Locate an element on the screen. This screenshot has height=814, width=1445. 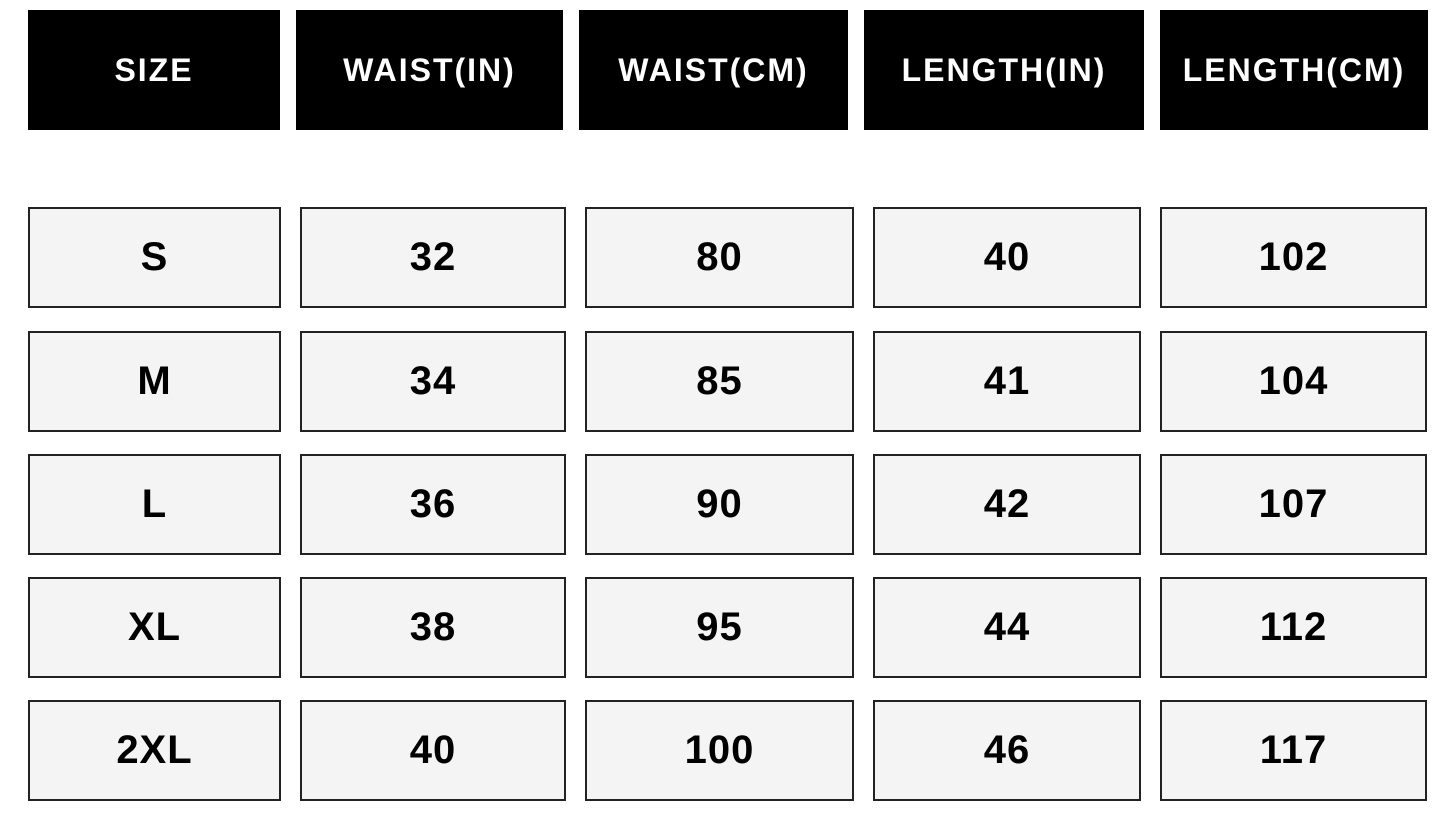
cell-waist-in: 36 is located at coordinates (433, 504).